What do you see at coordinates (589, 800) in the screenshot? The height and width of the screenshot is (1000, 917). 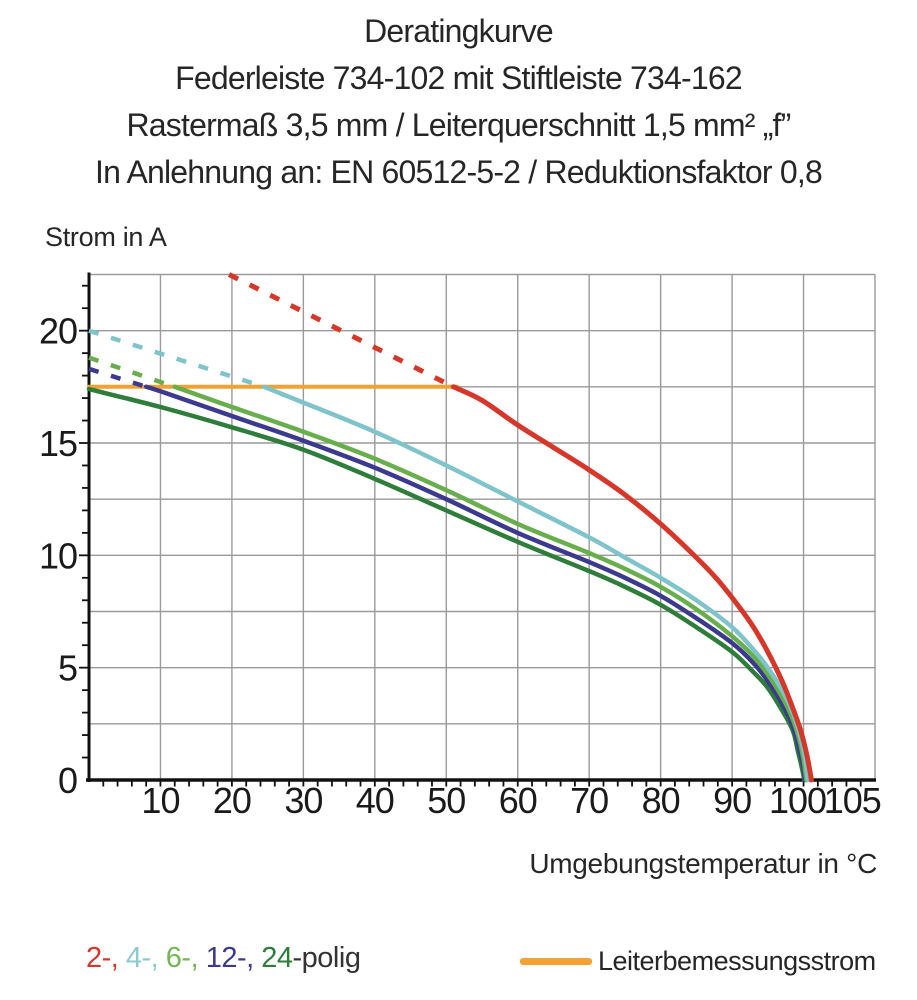 I see `x-tick-label: 70` at bounding box center [589, 800].